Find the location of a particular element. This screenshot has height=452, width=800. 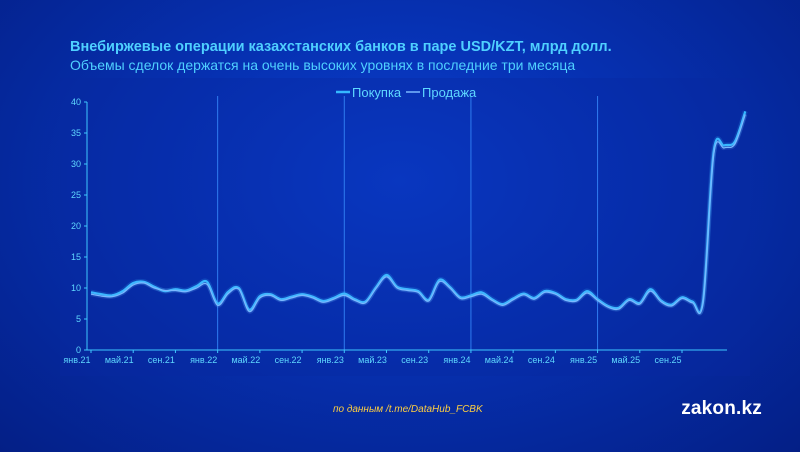

y-tick-label: 20 is located at coordinates (76, 226).